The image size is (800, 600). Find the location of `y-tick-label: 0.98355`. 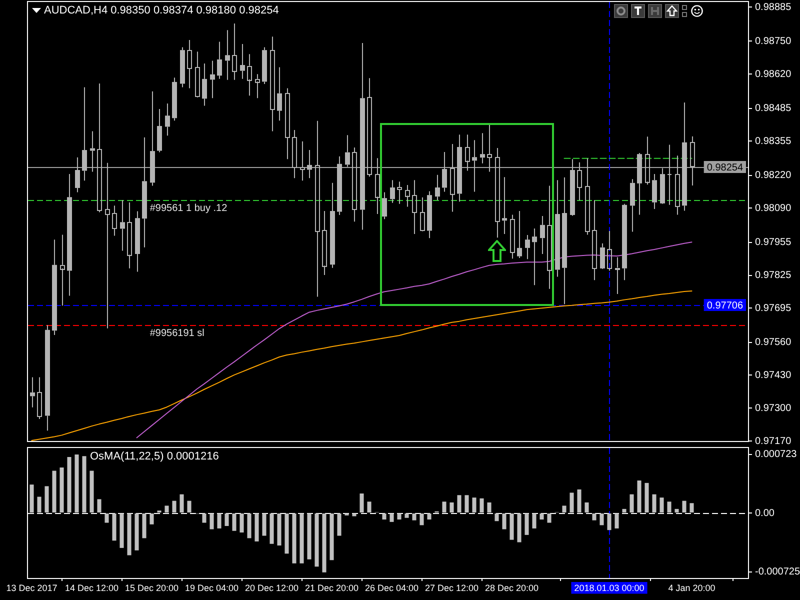

y-tick-label: 0.98355 is located at coordinates (773, 141).